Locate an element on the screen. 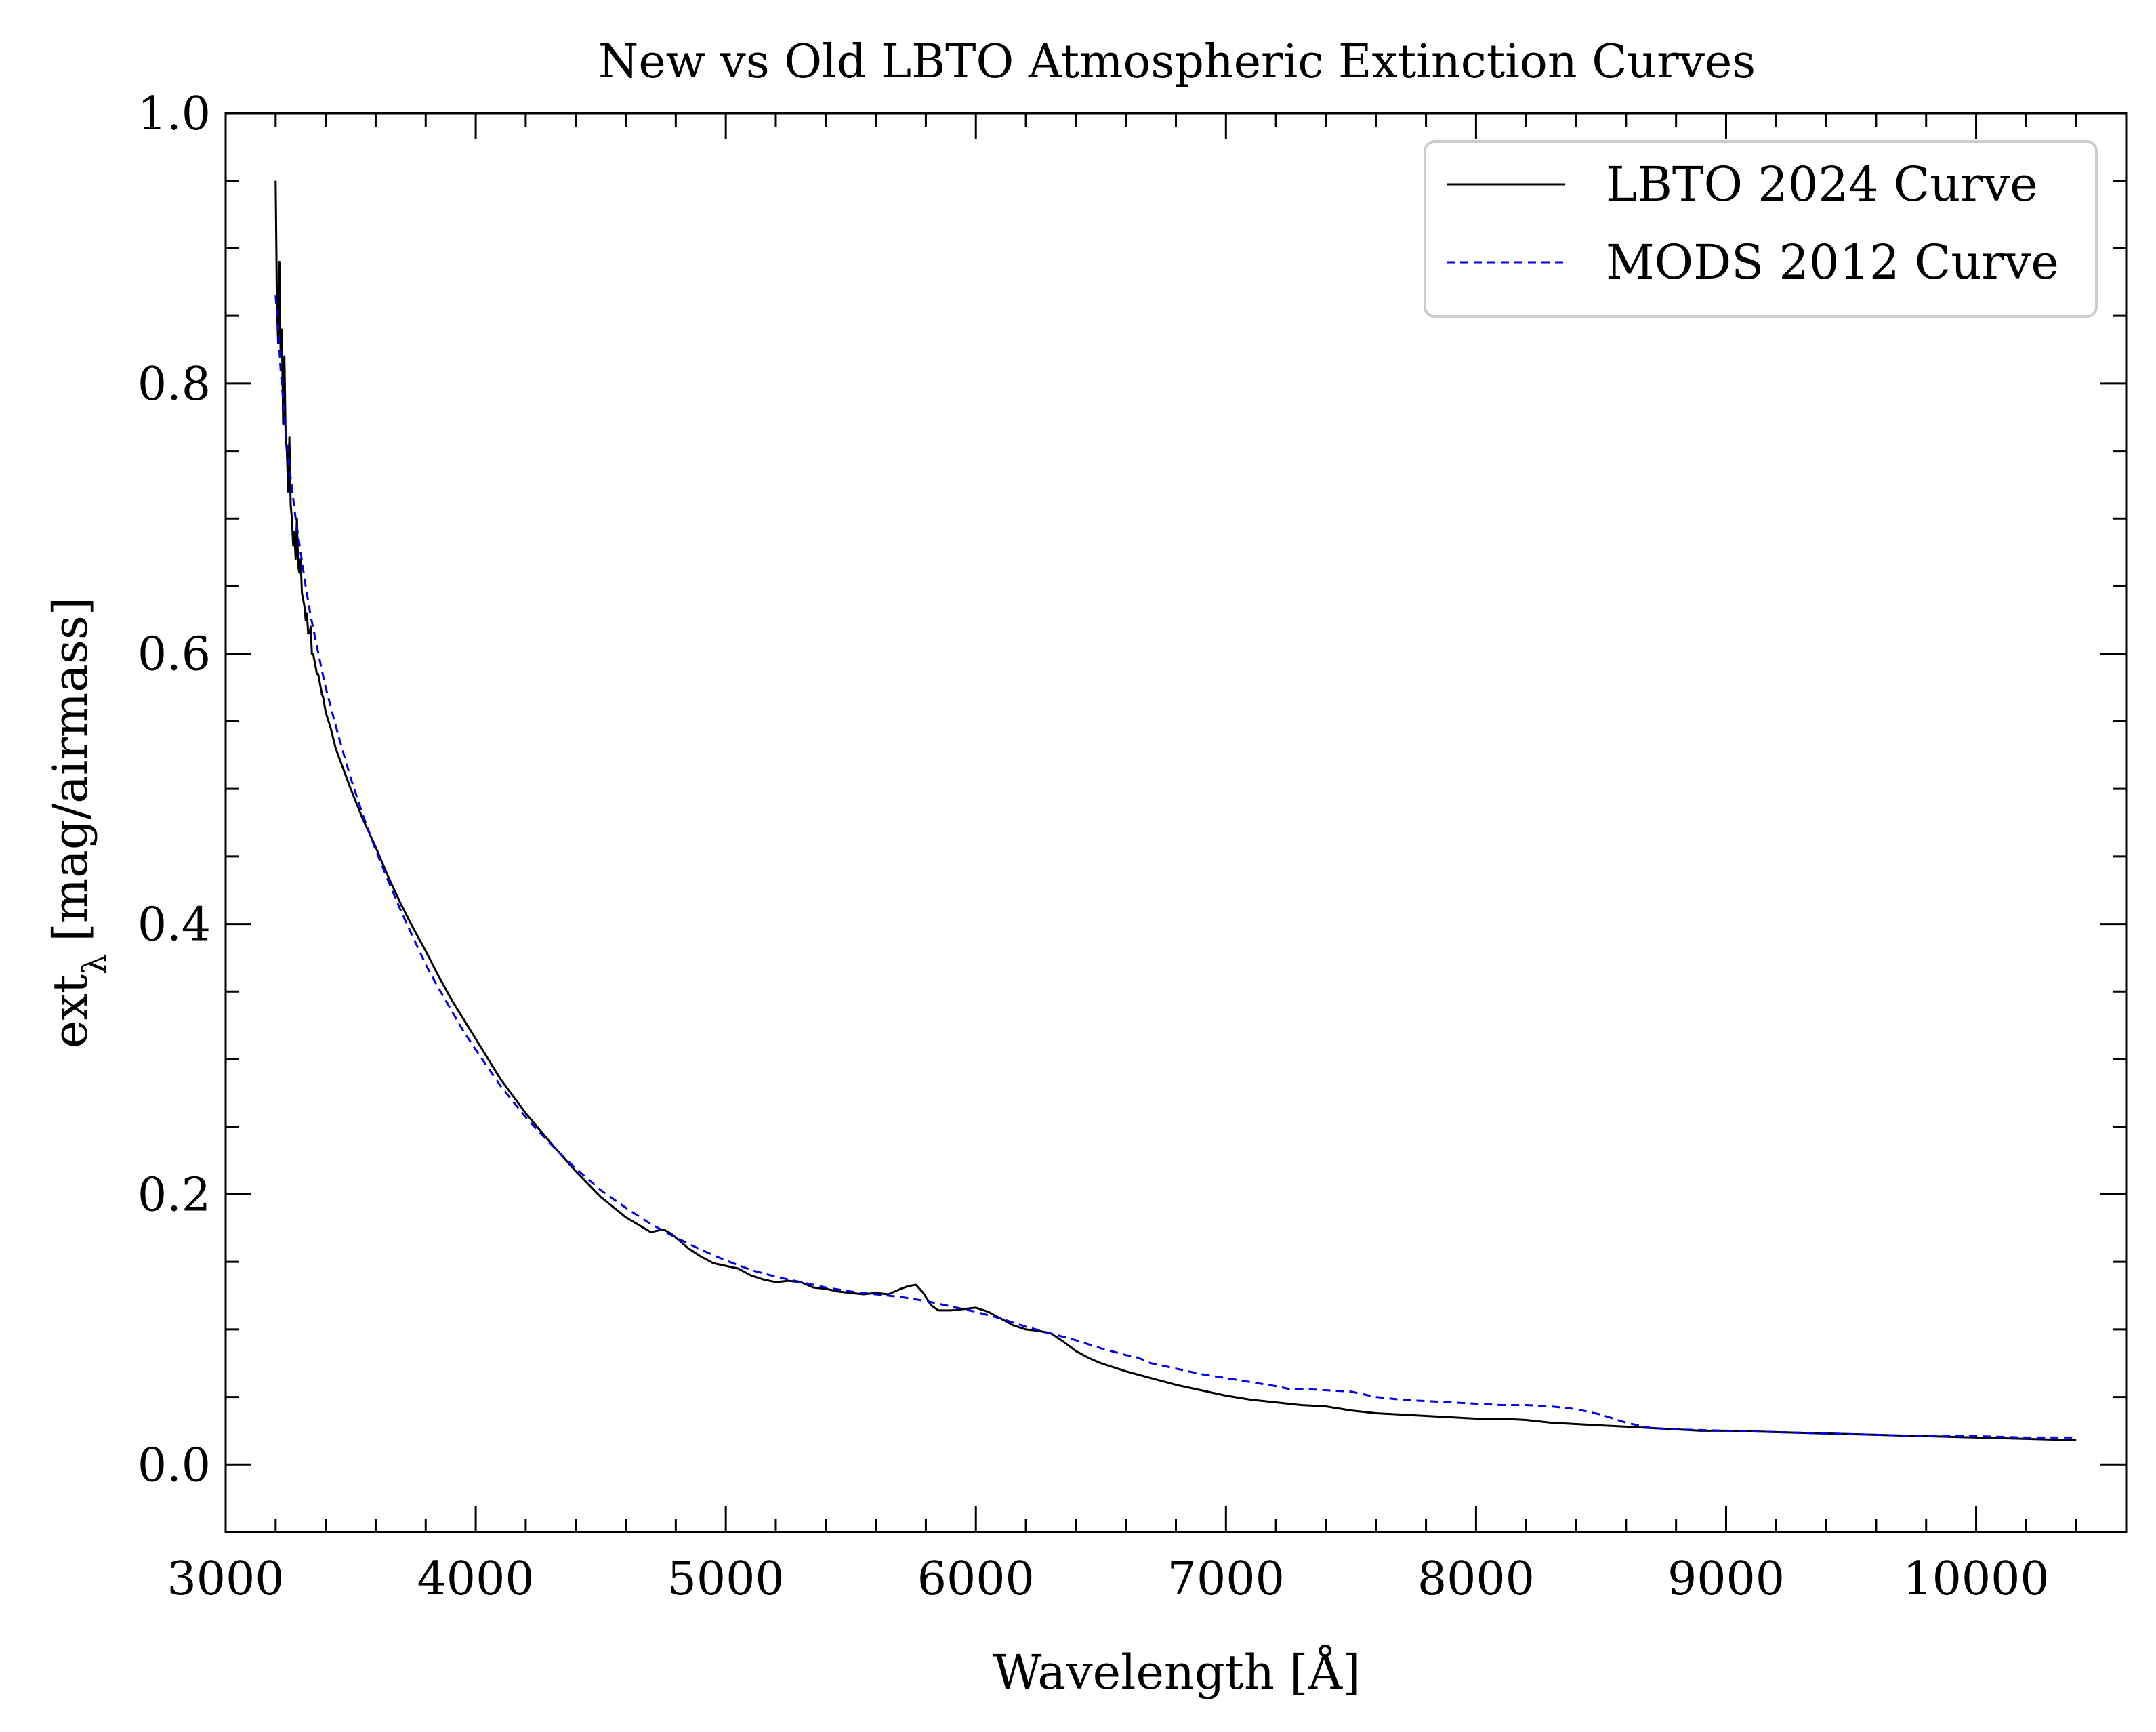  x-tick-label: 9000 is located at coordinates (1726, 1579).